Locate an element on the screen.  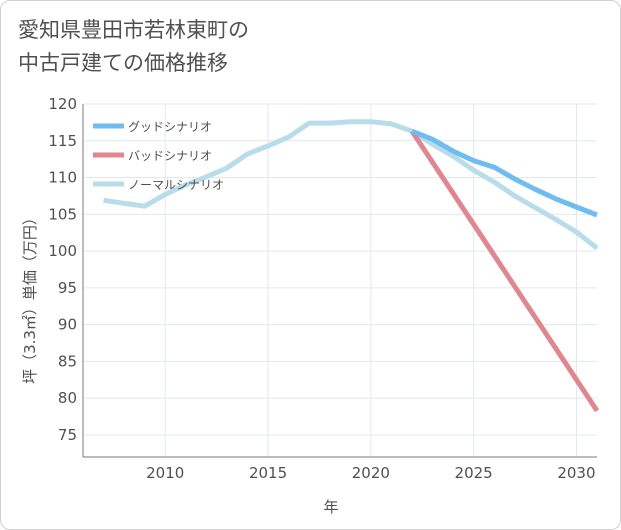
y-tick-label-100: 100 is located at coordinates (62, 251).